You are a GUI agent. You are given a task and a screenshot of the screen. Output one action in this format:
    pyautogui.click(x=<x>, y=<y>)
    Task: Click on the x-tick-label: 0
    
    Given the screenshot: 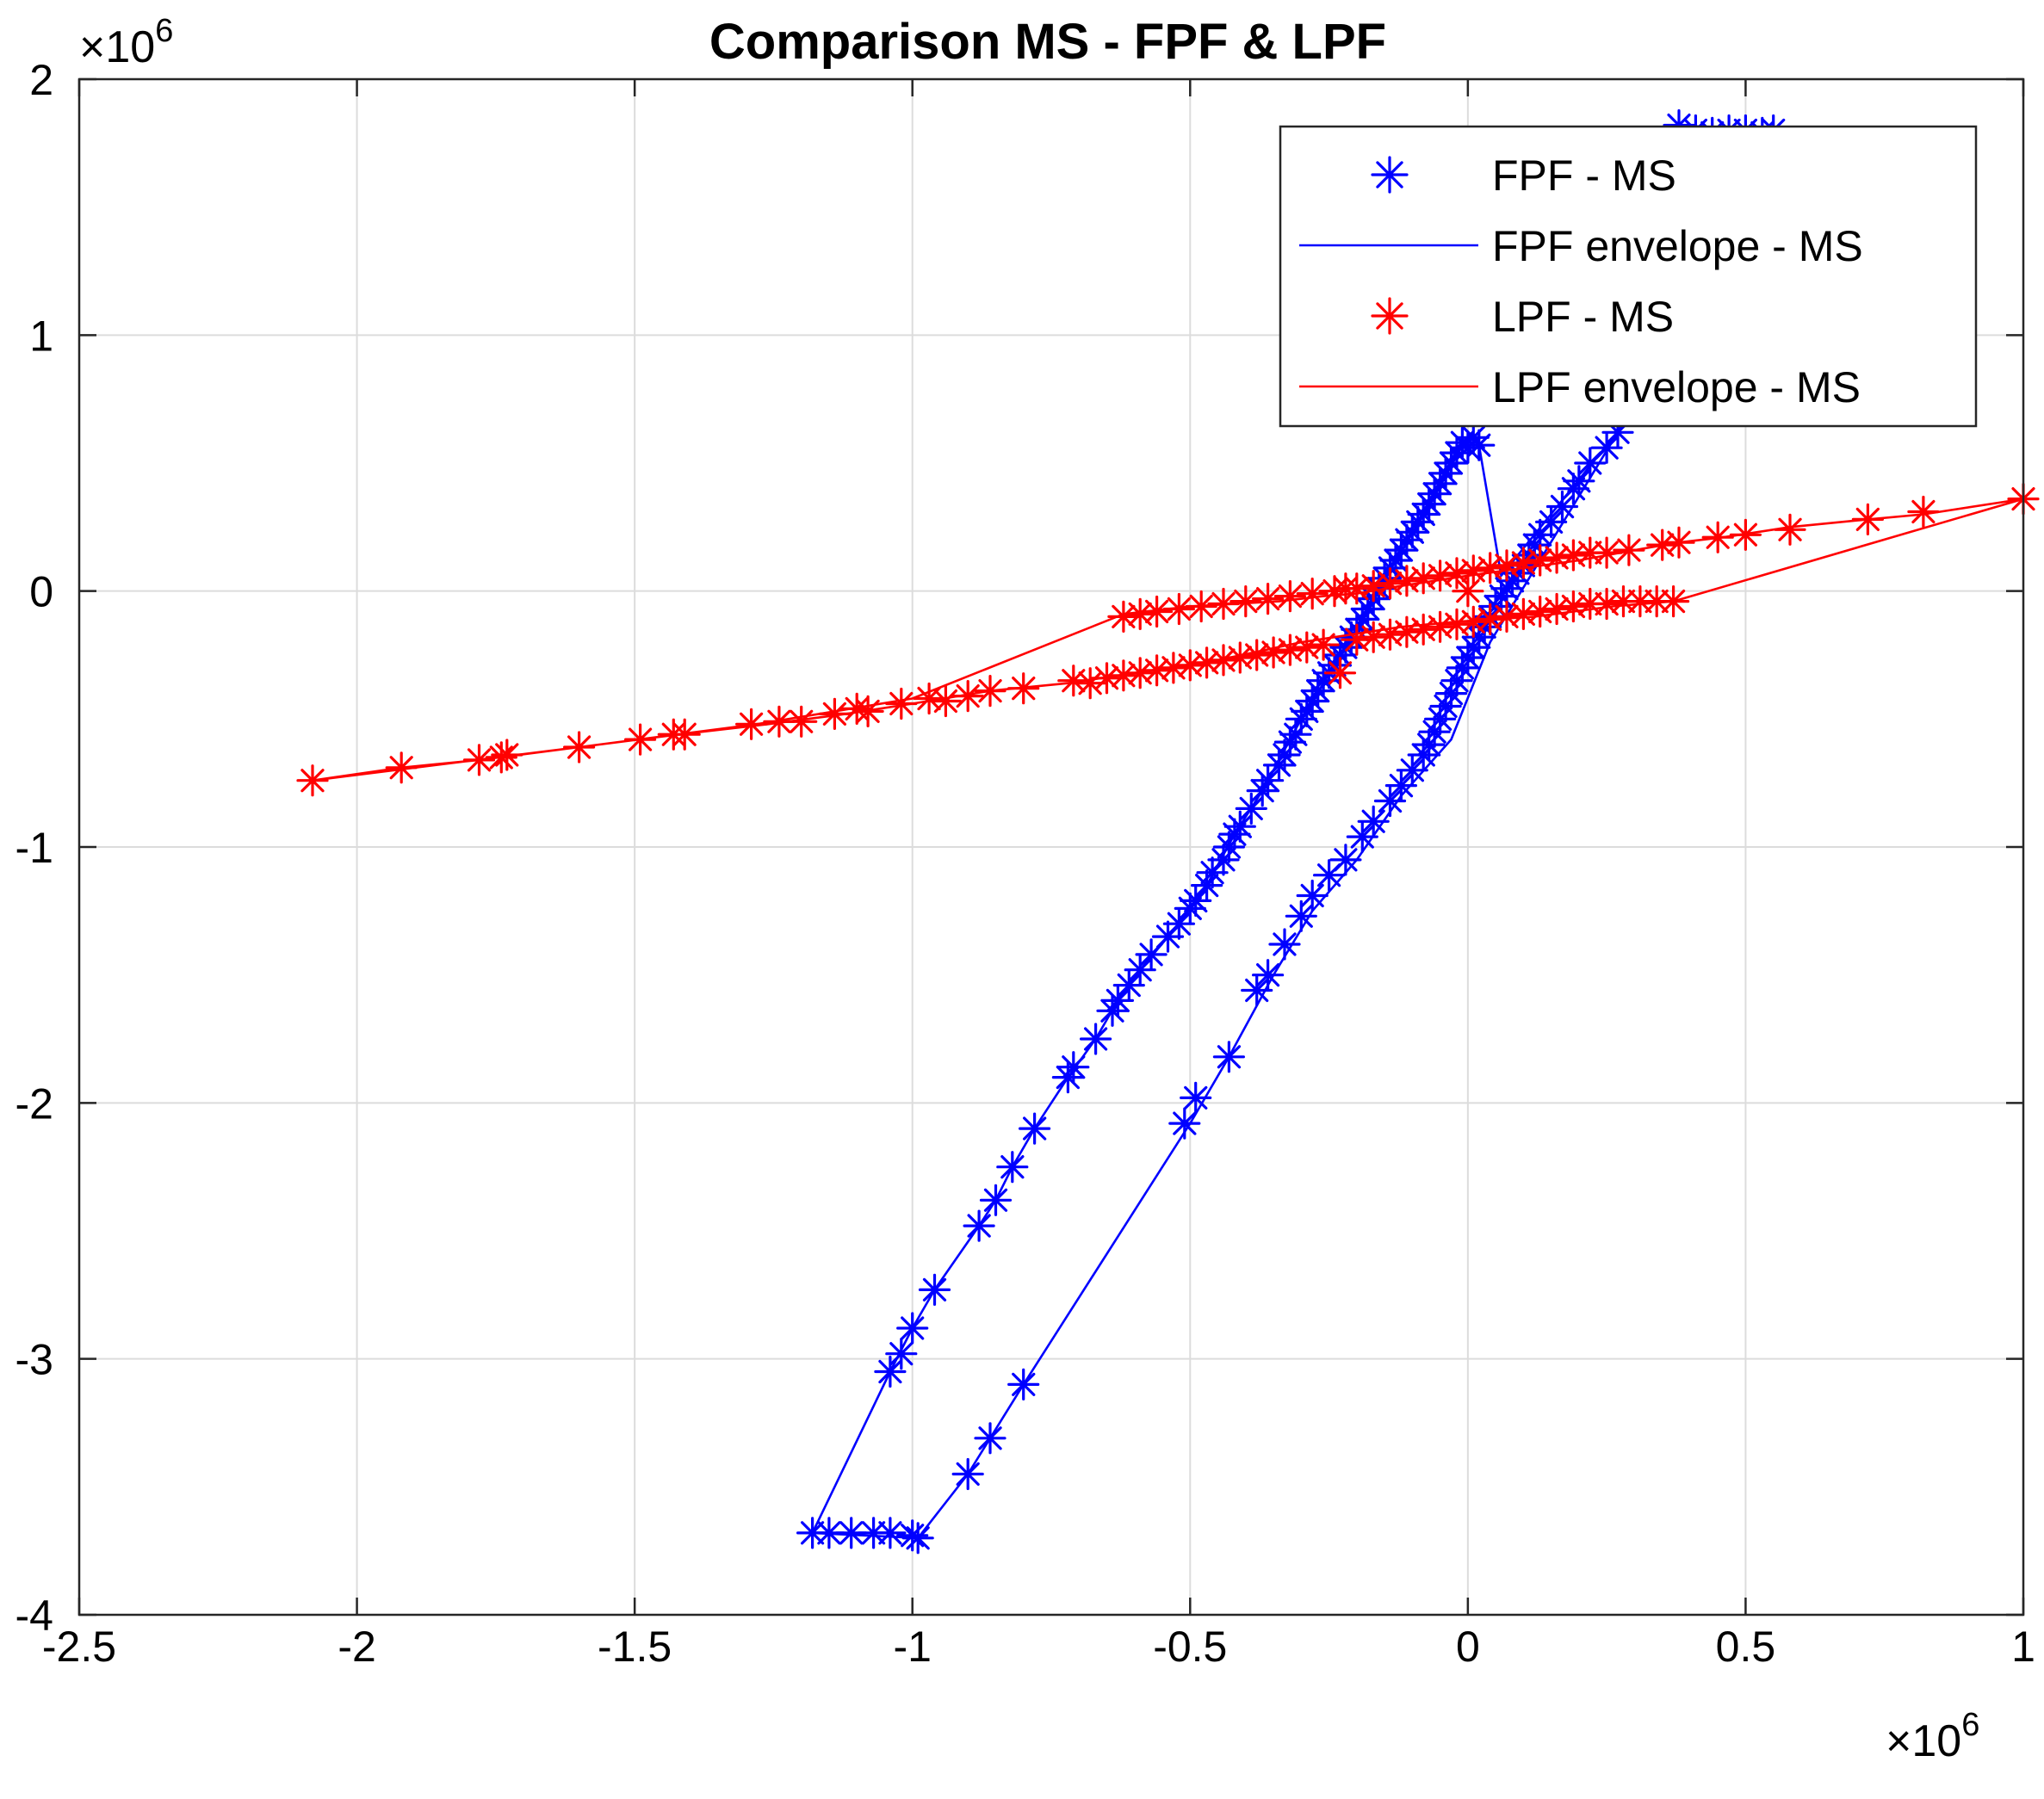 What is the action you would take?
    pyautogui.click(x=1468, y=1647)
    